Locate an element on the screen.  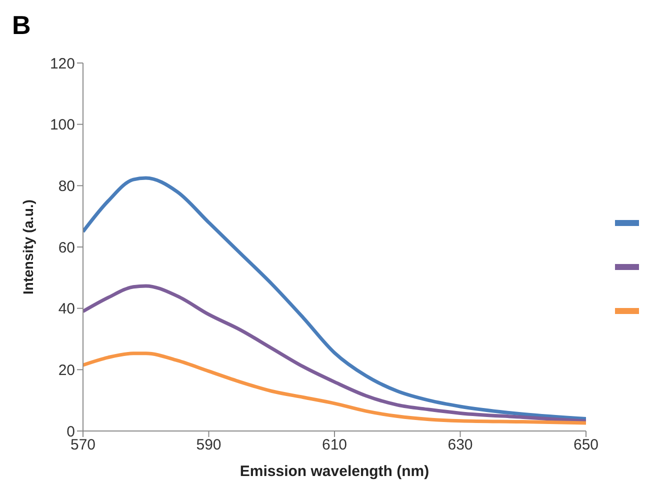
y-tick-label: 20 is located at coordinates (66, 370).